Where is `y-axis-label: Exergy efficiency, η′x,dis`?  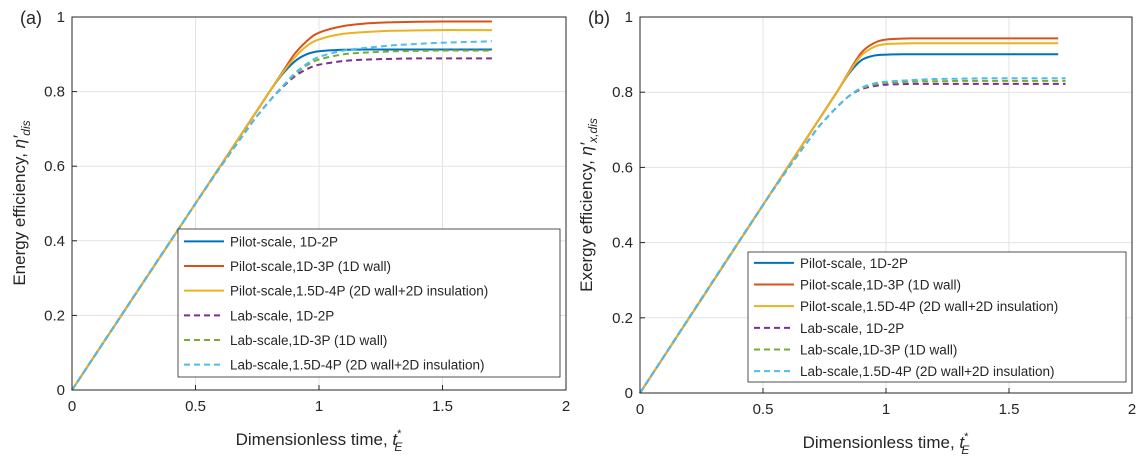 y-axis-label: Exergy efficiency, η′x,dis is located at coordinates (588, 205).